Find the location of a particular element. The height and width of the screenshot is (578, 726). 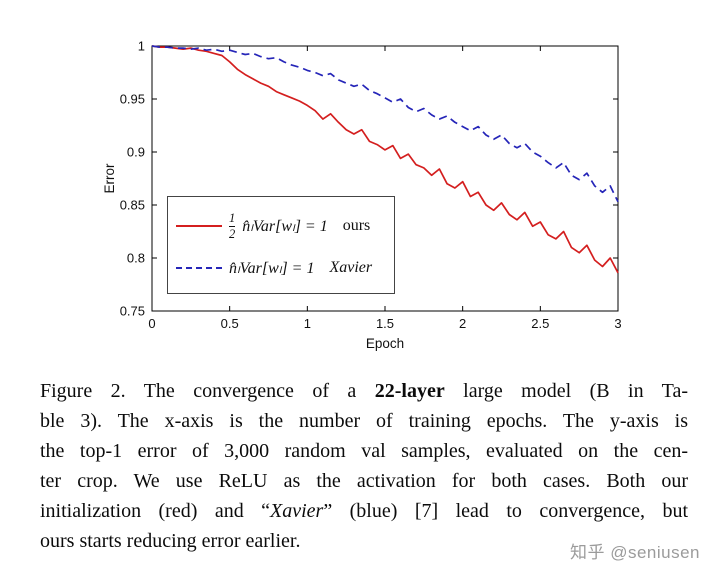

caption-text: Figure 2. The convergence of a is located at coordinates (207, 391).